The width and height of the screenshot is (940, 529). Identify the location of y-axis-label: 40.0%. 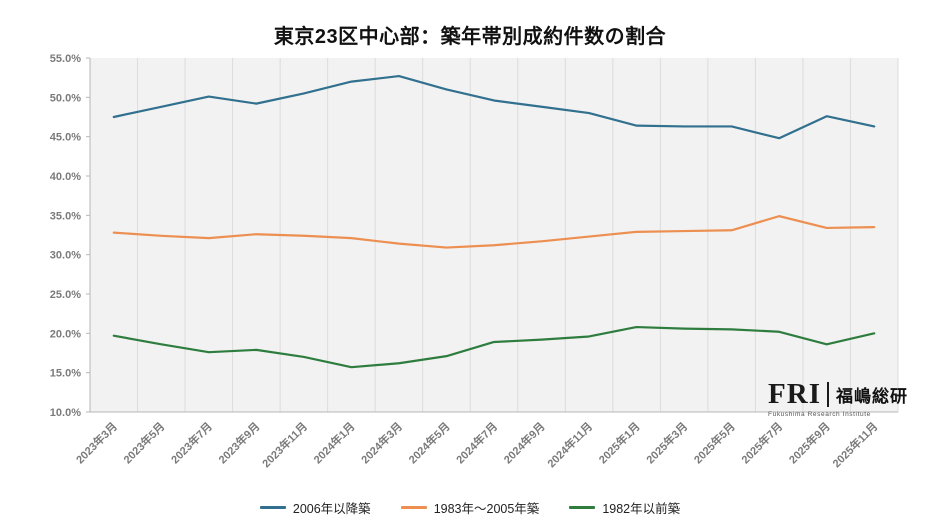
(65, 177).